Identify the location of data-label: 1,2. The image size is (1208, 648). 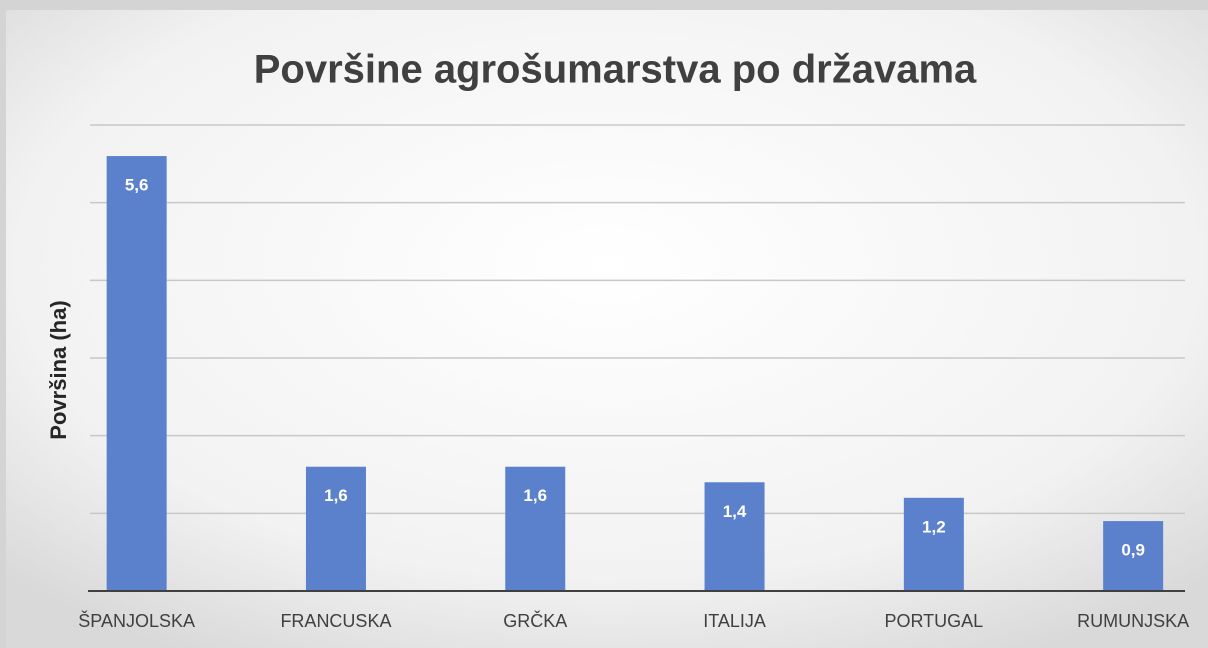
(934, 526).